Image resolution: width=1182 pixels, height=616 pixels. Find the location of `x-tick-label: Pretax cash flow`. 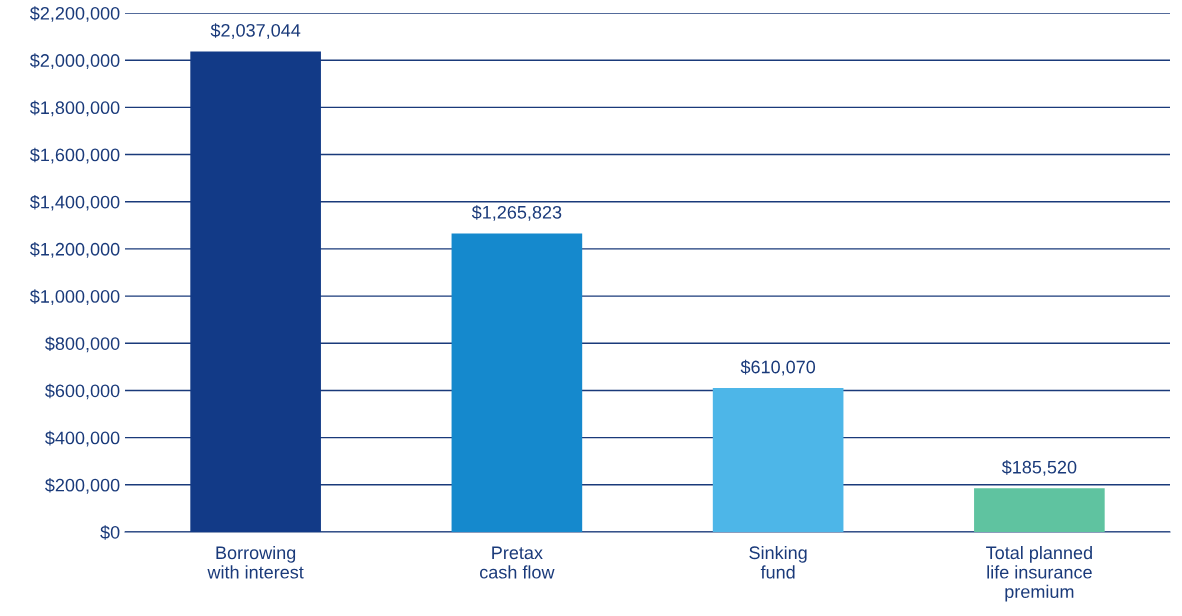

x-tick-label: Pretax cash flow is located at coordinates (517, 562).